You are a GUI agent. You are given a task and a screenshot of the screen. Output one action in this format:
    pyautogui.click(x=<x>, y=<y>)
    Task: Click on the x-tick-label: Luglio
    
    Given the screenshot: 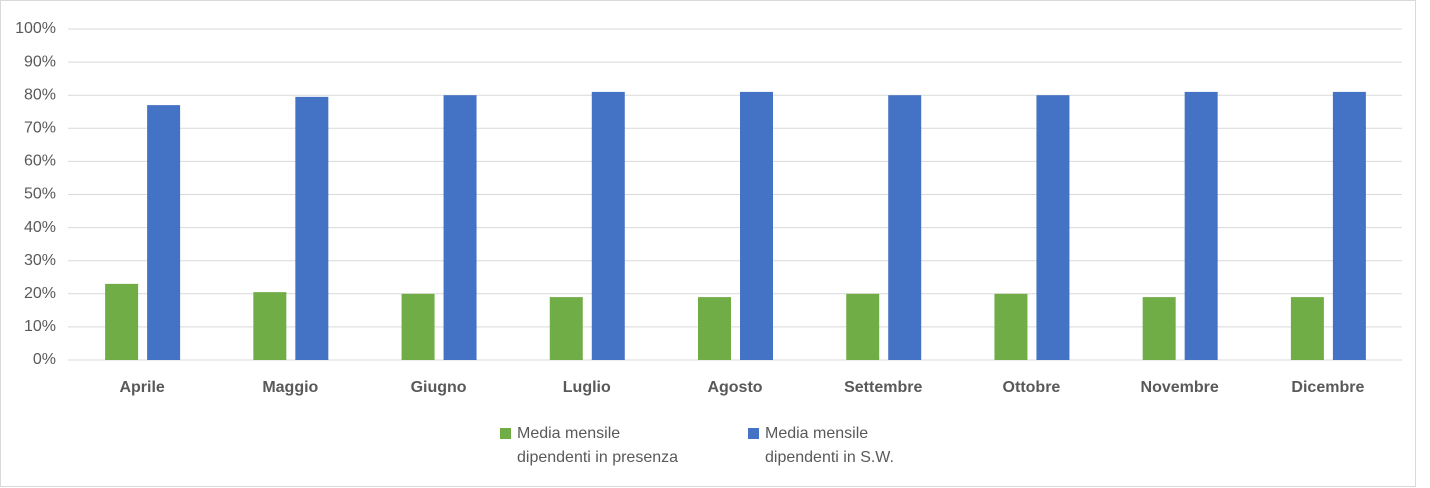 What is the action you would take?
    pyautogui.click(x=587, y=387)
    